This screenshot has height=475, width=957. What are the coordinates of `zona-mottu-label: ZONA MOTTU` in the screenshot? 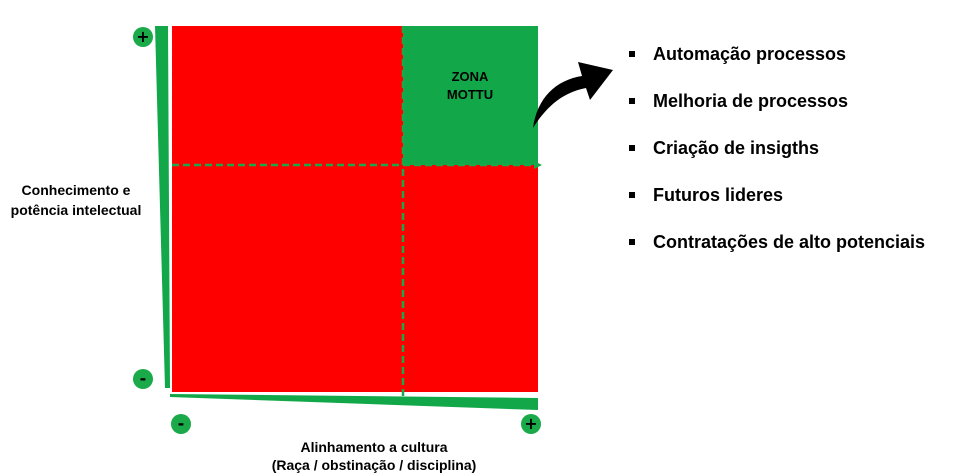 It's located at (470, 86).